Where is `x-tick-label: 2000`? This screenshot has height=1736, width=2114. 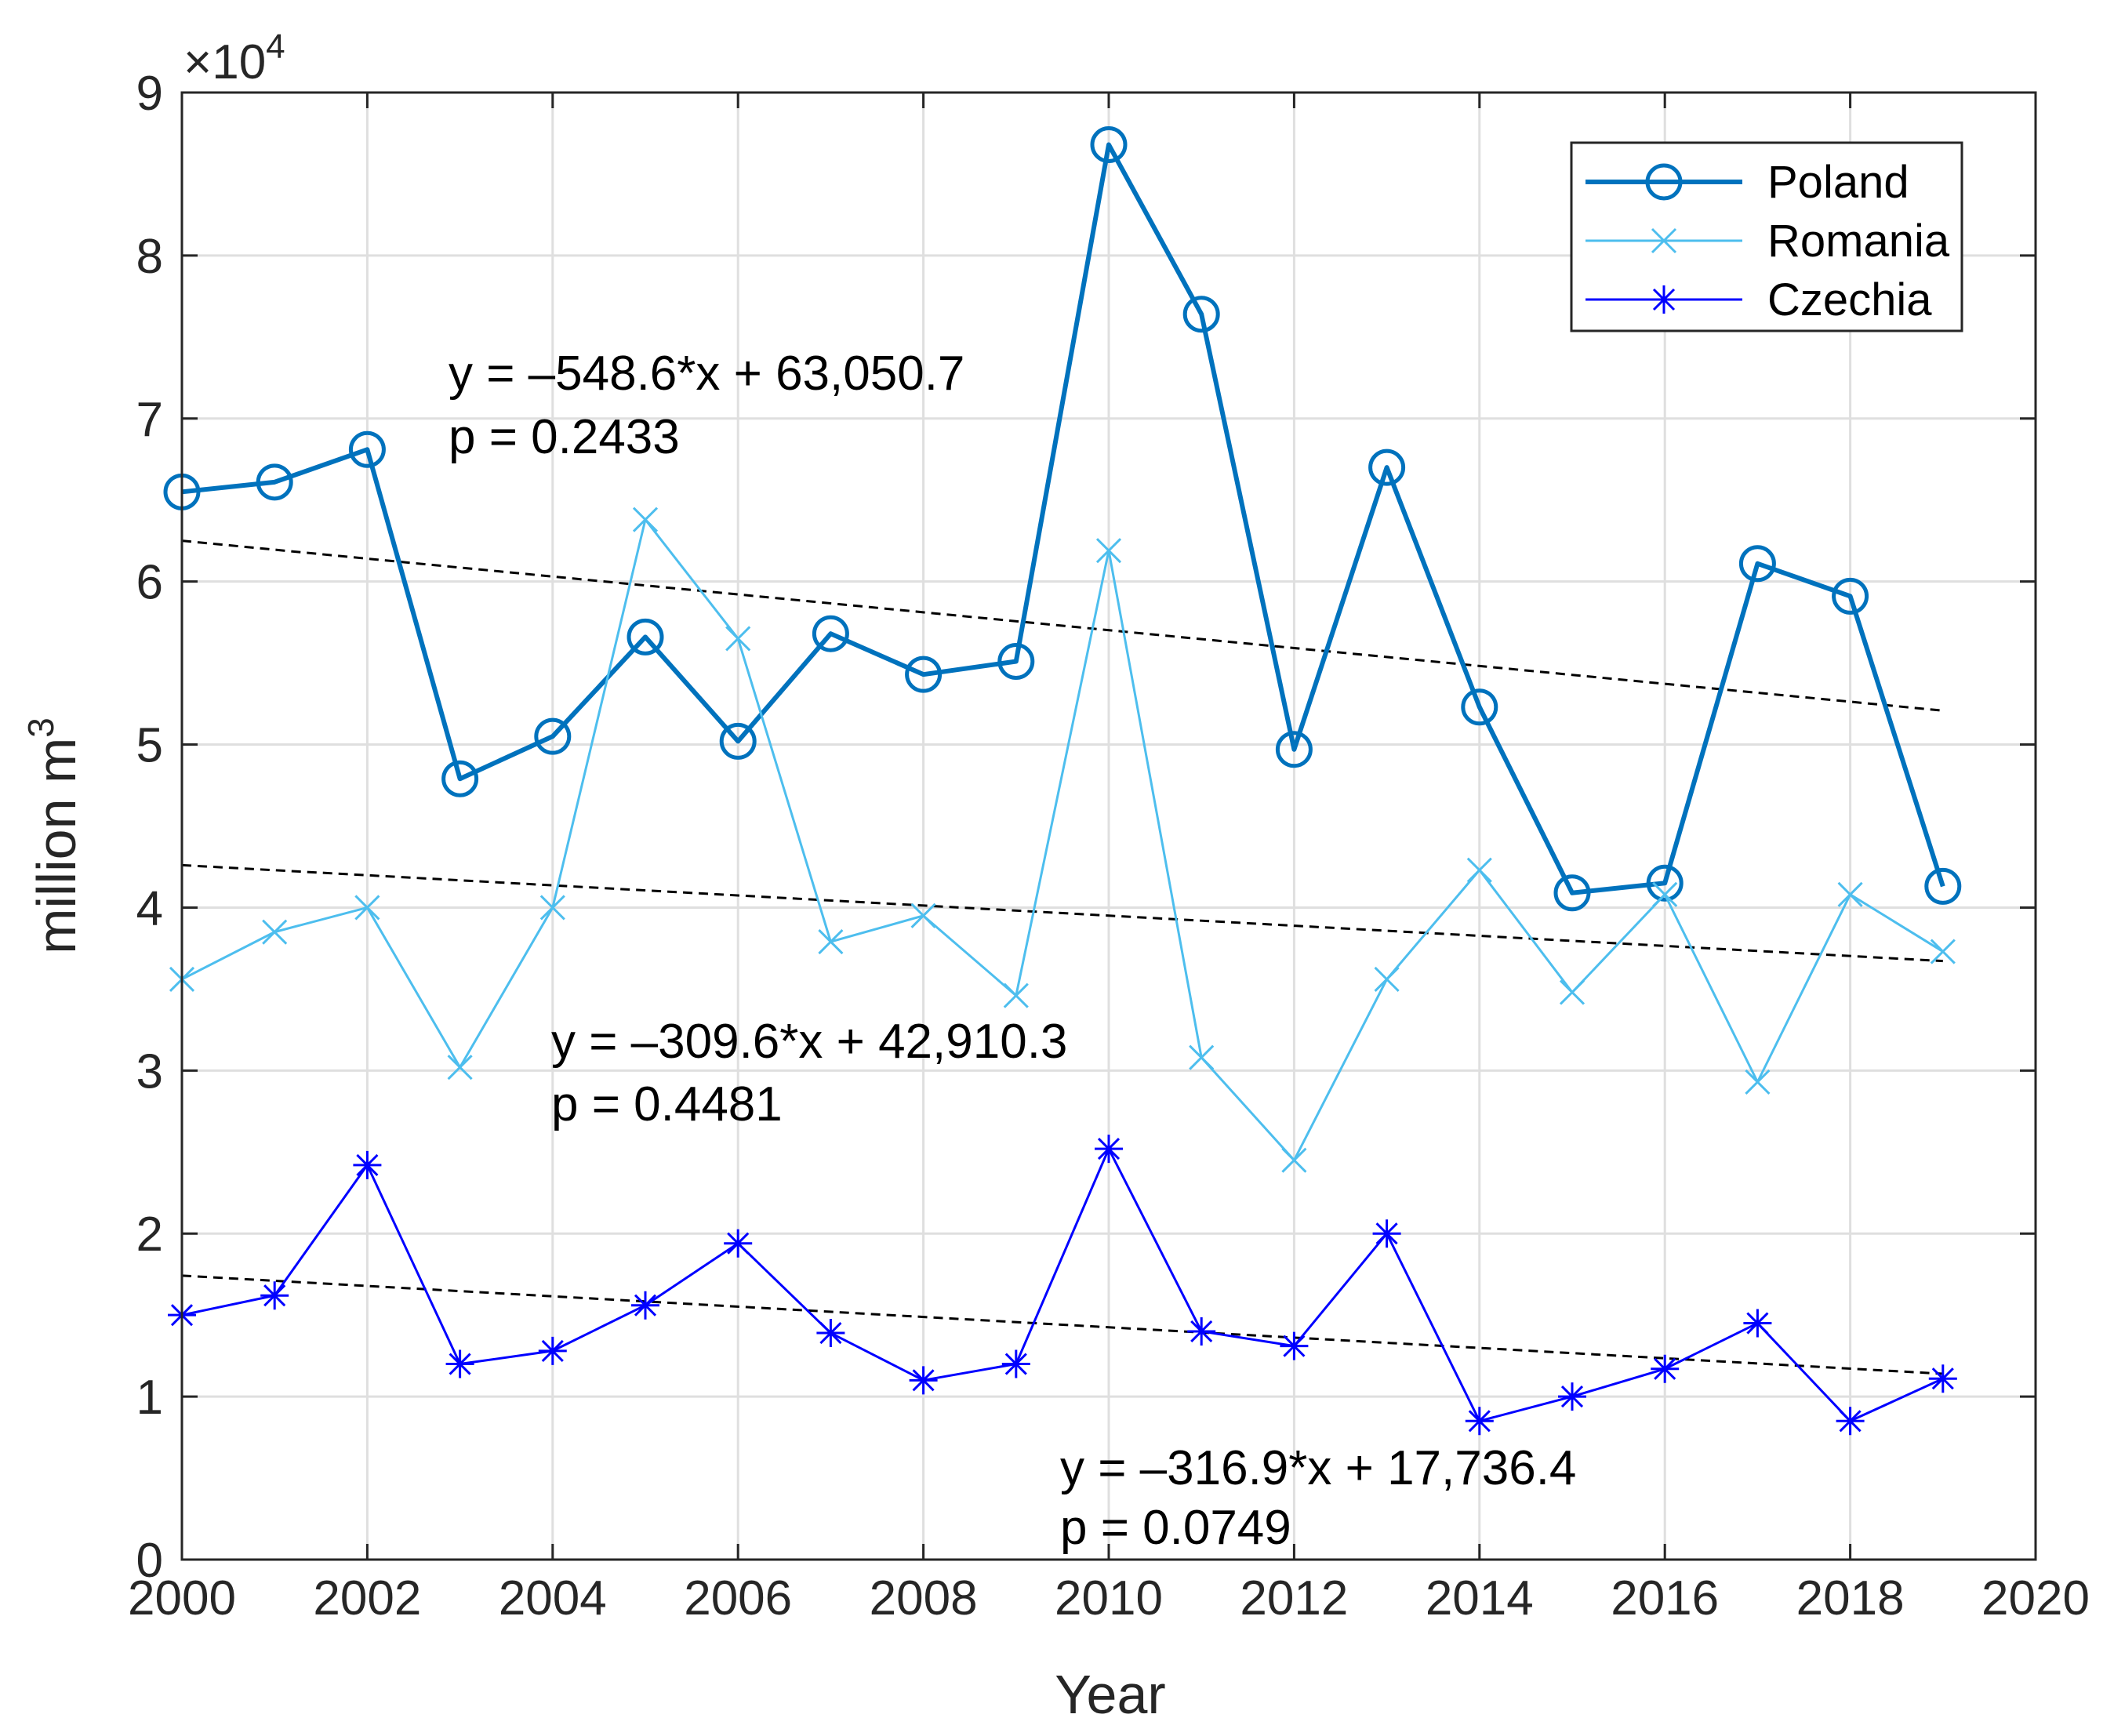 x-tick-label: 2000 is located at coordinates (182, 1598).